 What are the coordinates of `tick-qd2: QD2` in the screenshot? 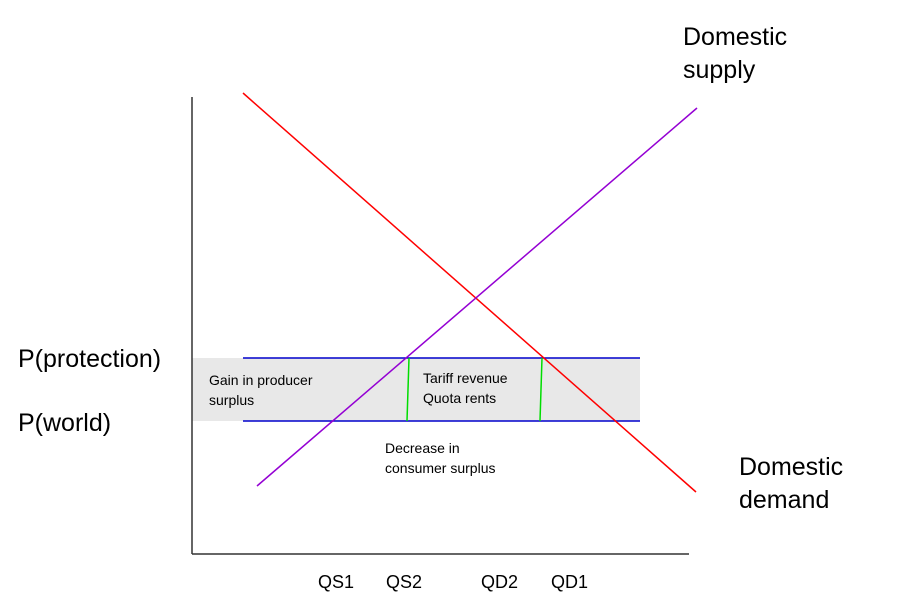 It's located at (500, 582).